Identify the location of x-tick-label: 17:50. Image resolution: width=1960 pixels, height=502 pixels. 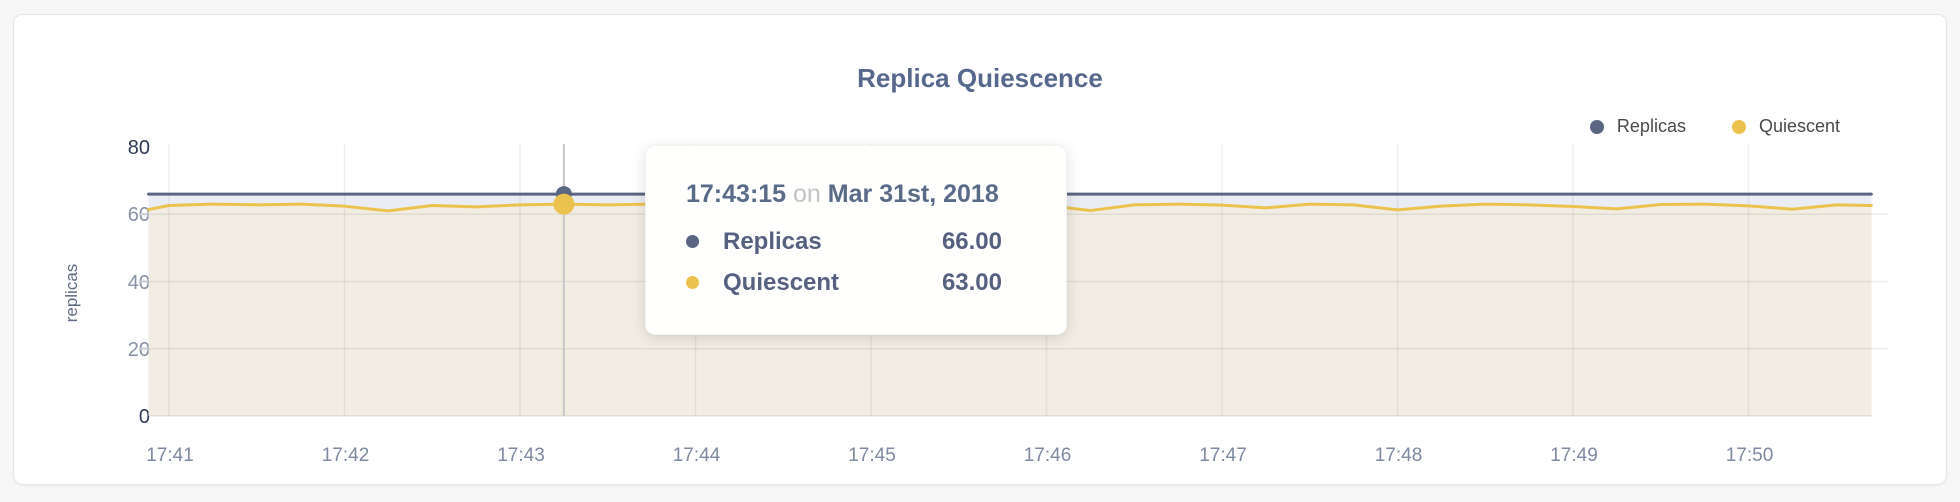
(1749, 455).